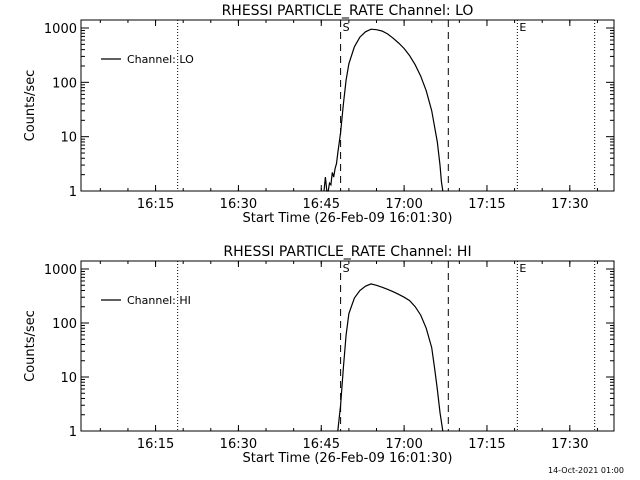 This screenshot has width=640, height=480. I want to click on legend-label: Channel: LO, so click(160, 59).